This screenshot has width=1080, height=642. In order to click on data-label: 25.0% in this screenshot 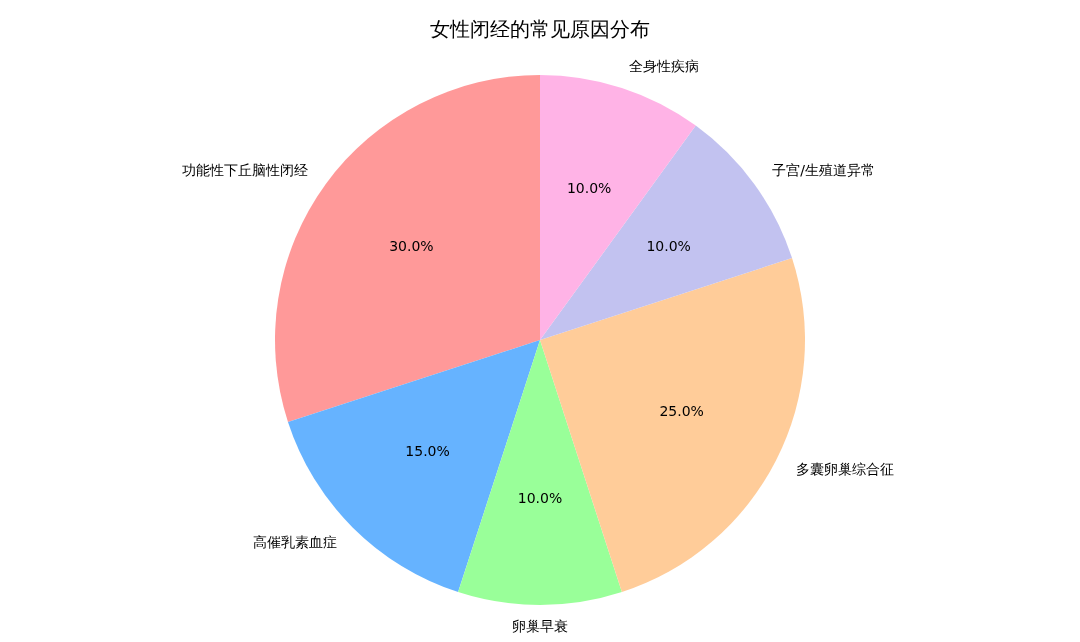, I will do `click(681, 411)`.